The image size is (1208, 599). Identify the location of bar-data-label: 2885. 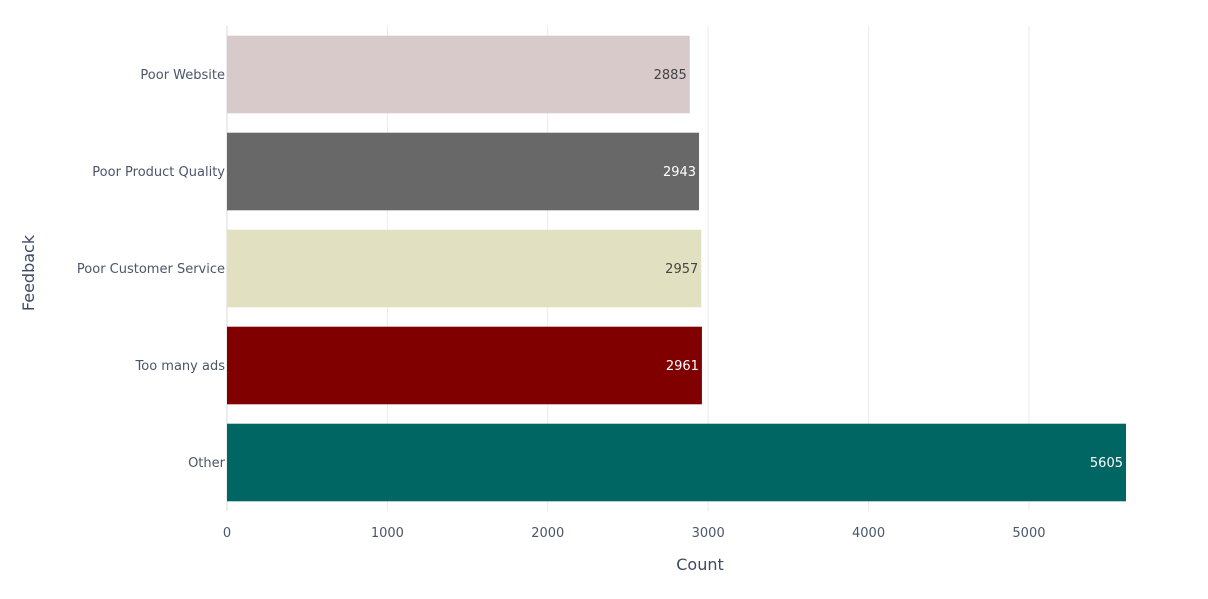
(670, 75).